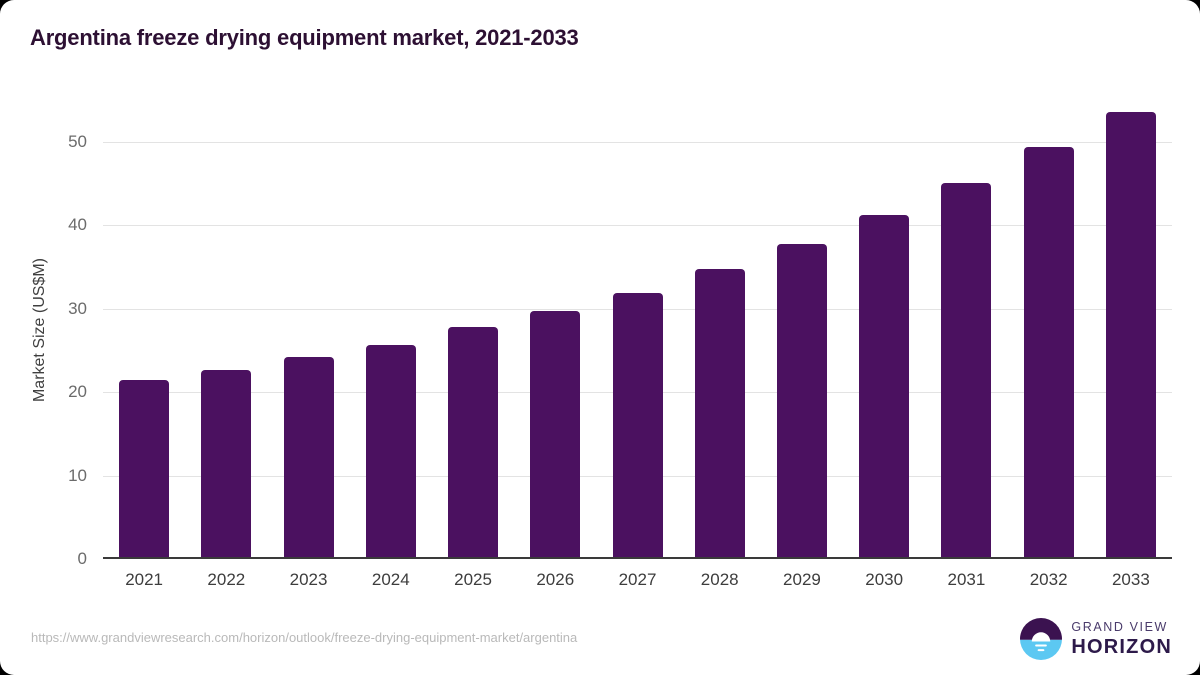 This screenshot has height=675, width=1200. I want to click on x-tick-label: 2027, so click(637, 579).